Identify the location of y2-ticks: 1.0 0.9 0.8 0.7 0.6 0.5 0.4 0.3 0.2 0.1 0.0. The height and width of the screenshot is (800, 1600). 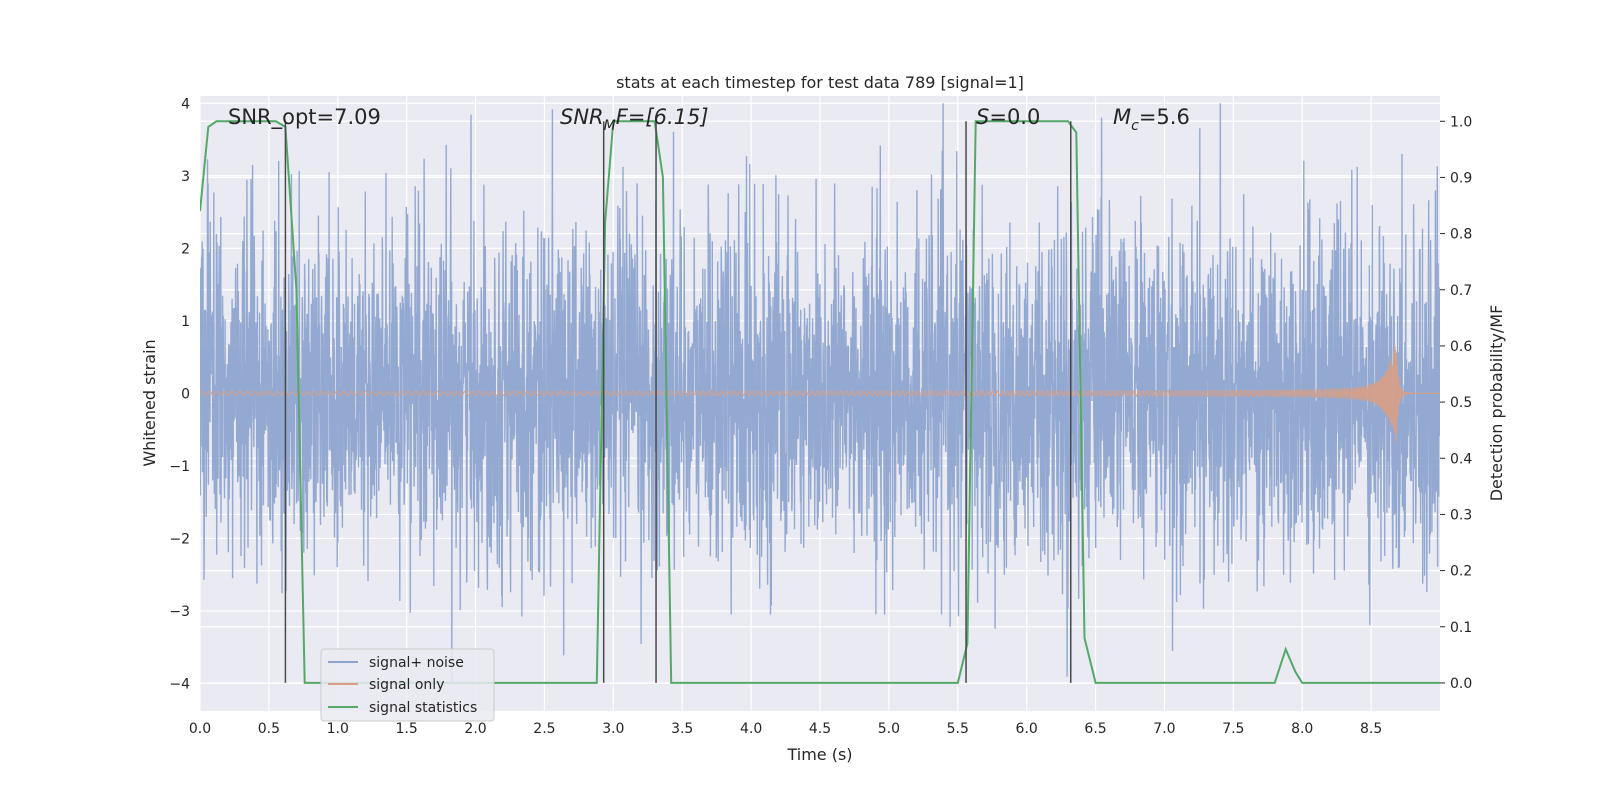
(1456, 403).